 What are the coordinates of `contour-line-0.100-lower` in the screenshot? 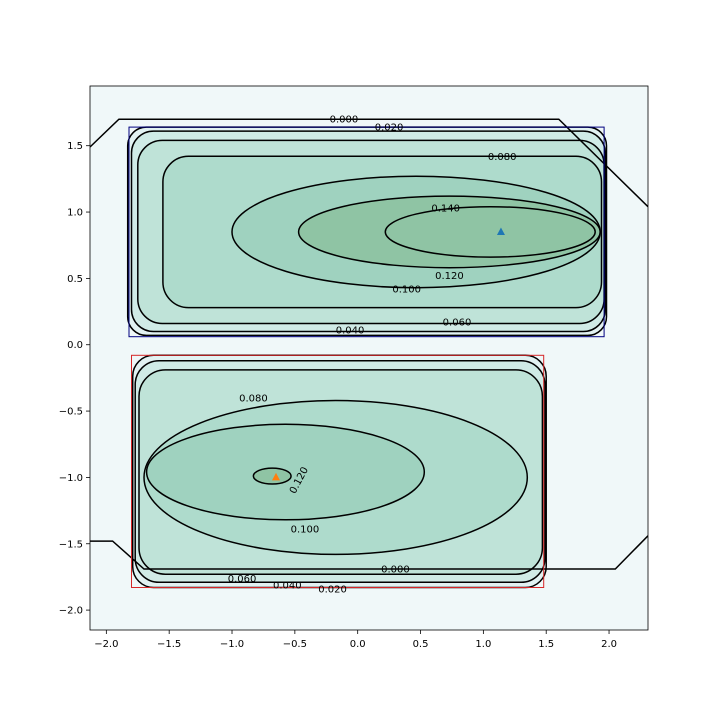 It's located at (285, 472).